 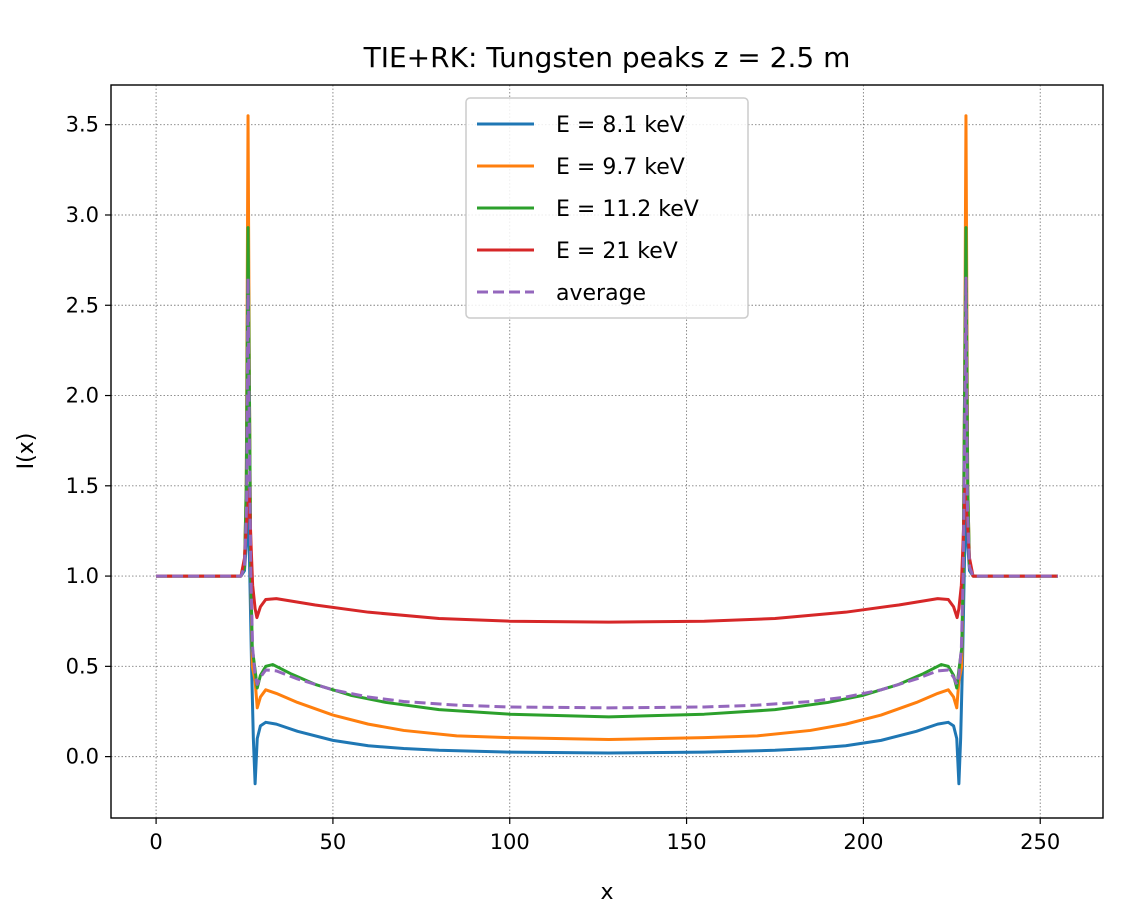 What do you see at coordinates (510, 842) in the screenshot?
I see `x-tick-label: 100` at bounding box center [510, 842].